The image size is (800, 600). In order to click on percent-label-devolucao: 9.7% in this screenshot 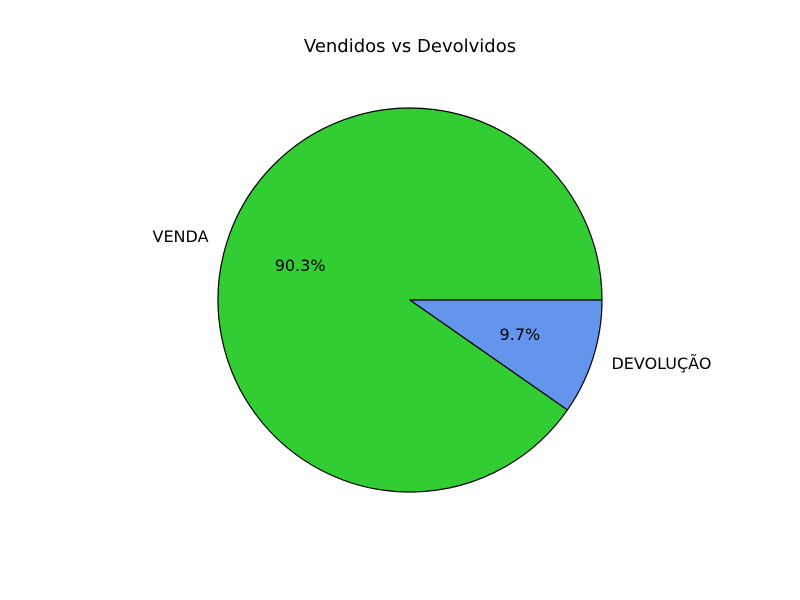, I will do `click(520, 334)`.